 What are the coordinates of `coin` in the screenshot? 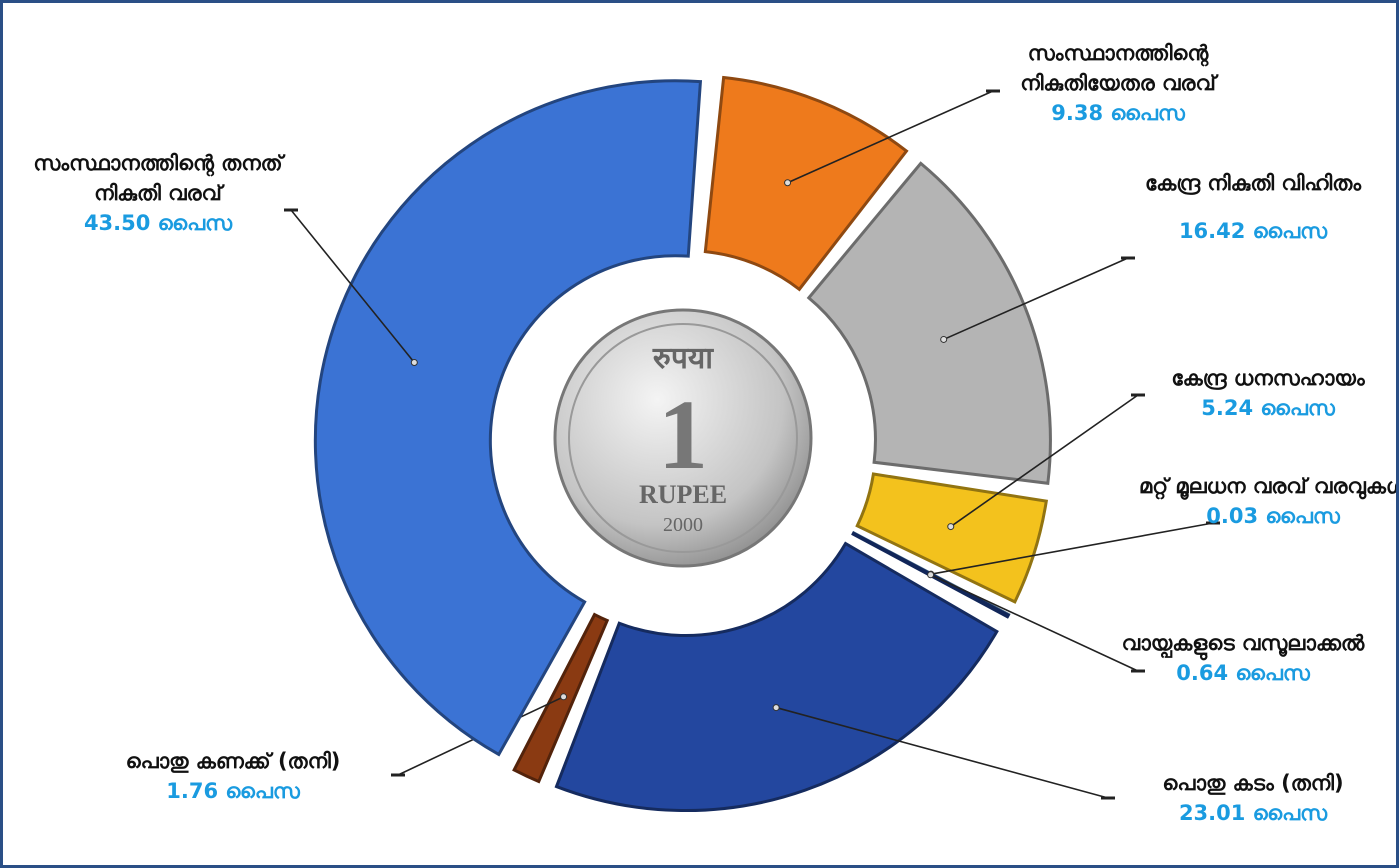 It's located at (683, 438).